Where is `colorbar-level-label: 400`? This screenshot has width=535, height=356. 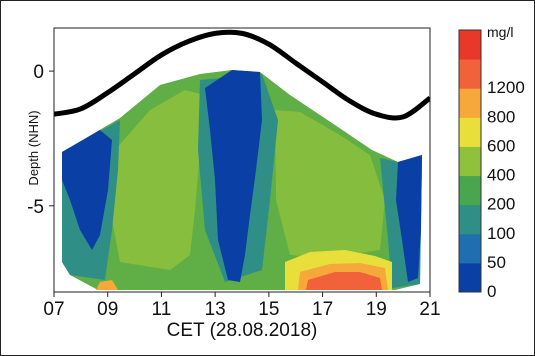 colorbar-level-label: 400 is located at coordinates (501, 175).